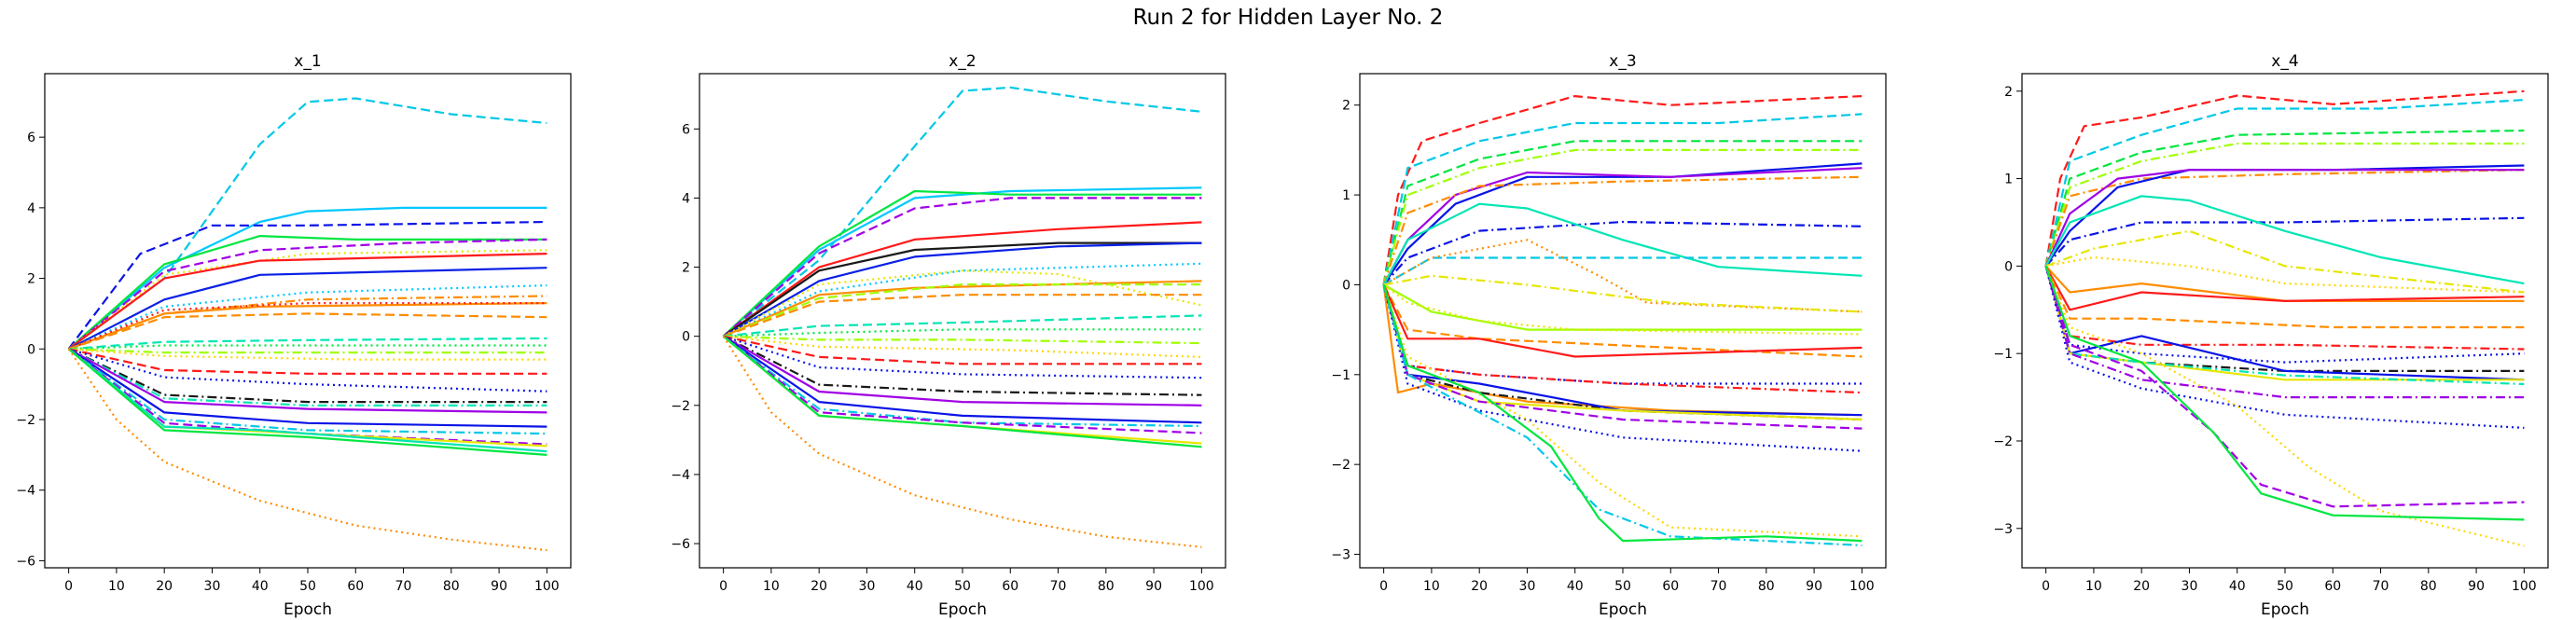 The width and height of the screenshot is (2576, 620). What do you see at coordinates (680, 544) in the screenshot?
I see `y-tick-label: −6` at bounding box center [680, 544].